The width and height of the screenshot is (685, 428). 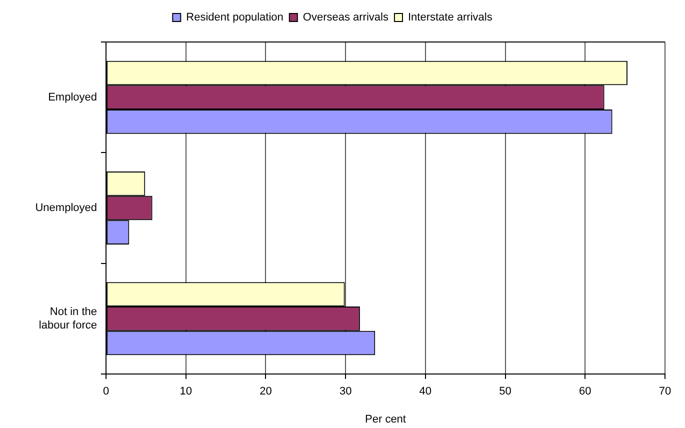 I want to click on legend-label: Interstate arrivals, so click(x=450, y=18).